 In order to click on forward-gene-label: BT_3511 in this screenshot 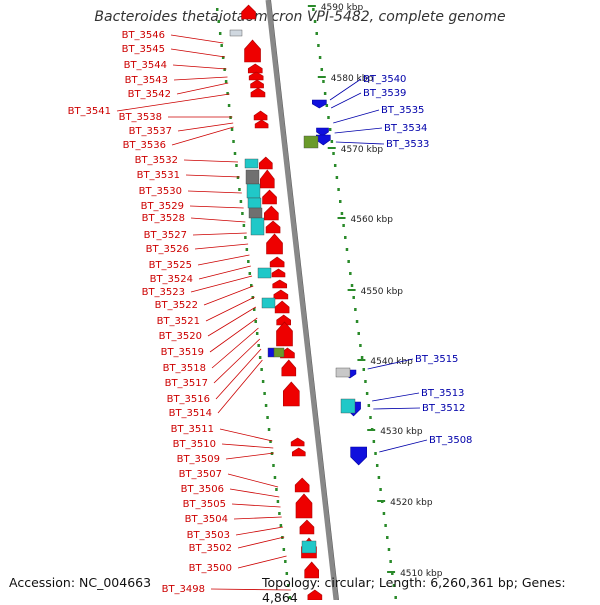, I will do `click(192, 429)`.